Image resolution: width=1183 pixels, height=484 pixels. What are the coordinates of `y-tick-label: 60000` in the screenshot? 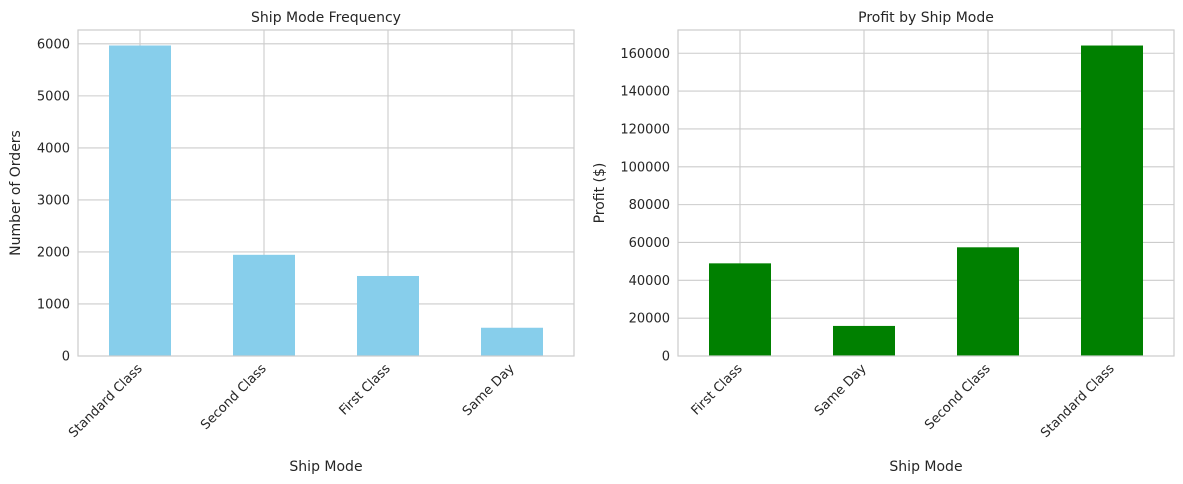 It's located at (649, 243).